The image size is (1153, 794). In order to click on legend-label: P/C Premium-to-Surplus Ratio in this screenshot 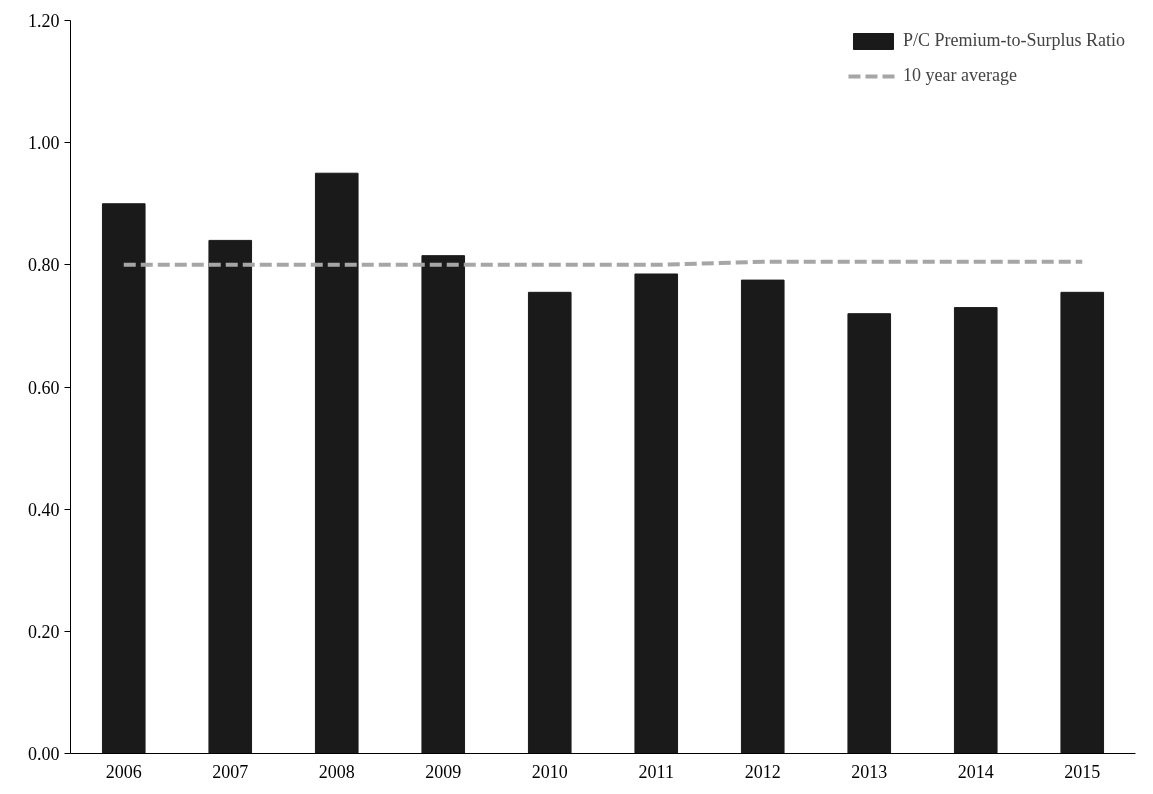, I will do `click(1013, 40)`.